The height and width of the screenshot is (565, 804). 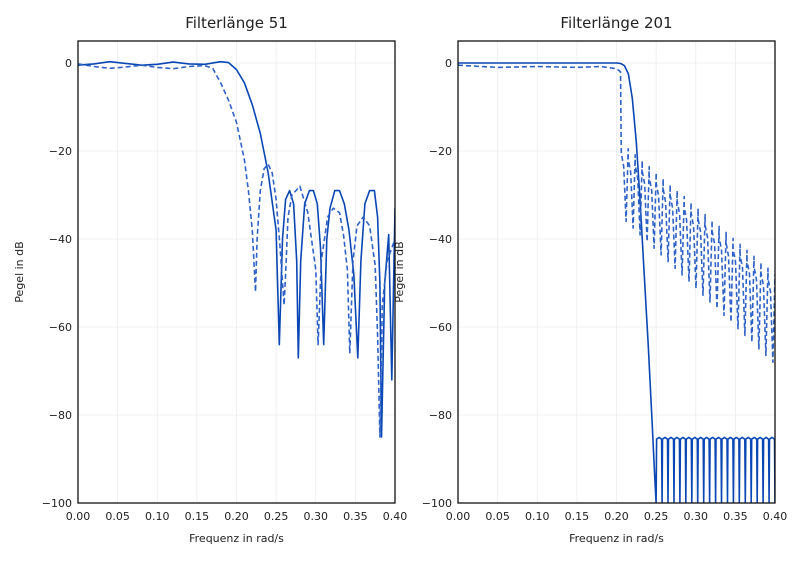 I want to click on chart-title: Filterlänge 51, so click(x=236, y=23).